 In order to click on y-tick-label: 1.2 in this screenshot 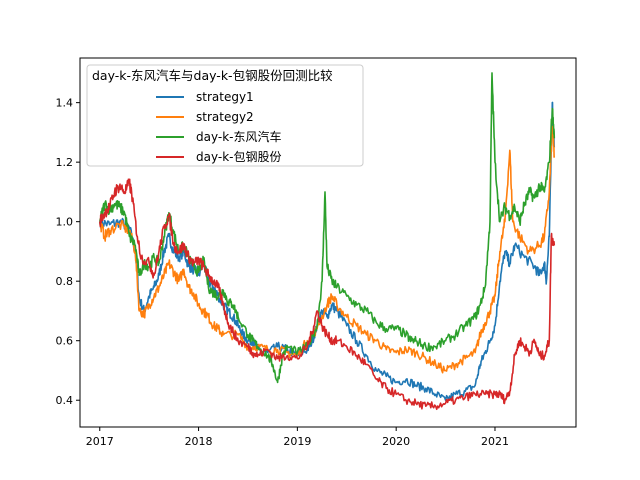, I will do `click(65, 162)`.